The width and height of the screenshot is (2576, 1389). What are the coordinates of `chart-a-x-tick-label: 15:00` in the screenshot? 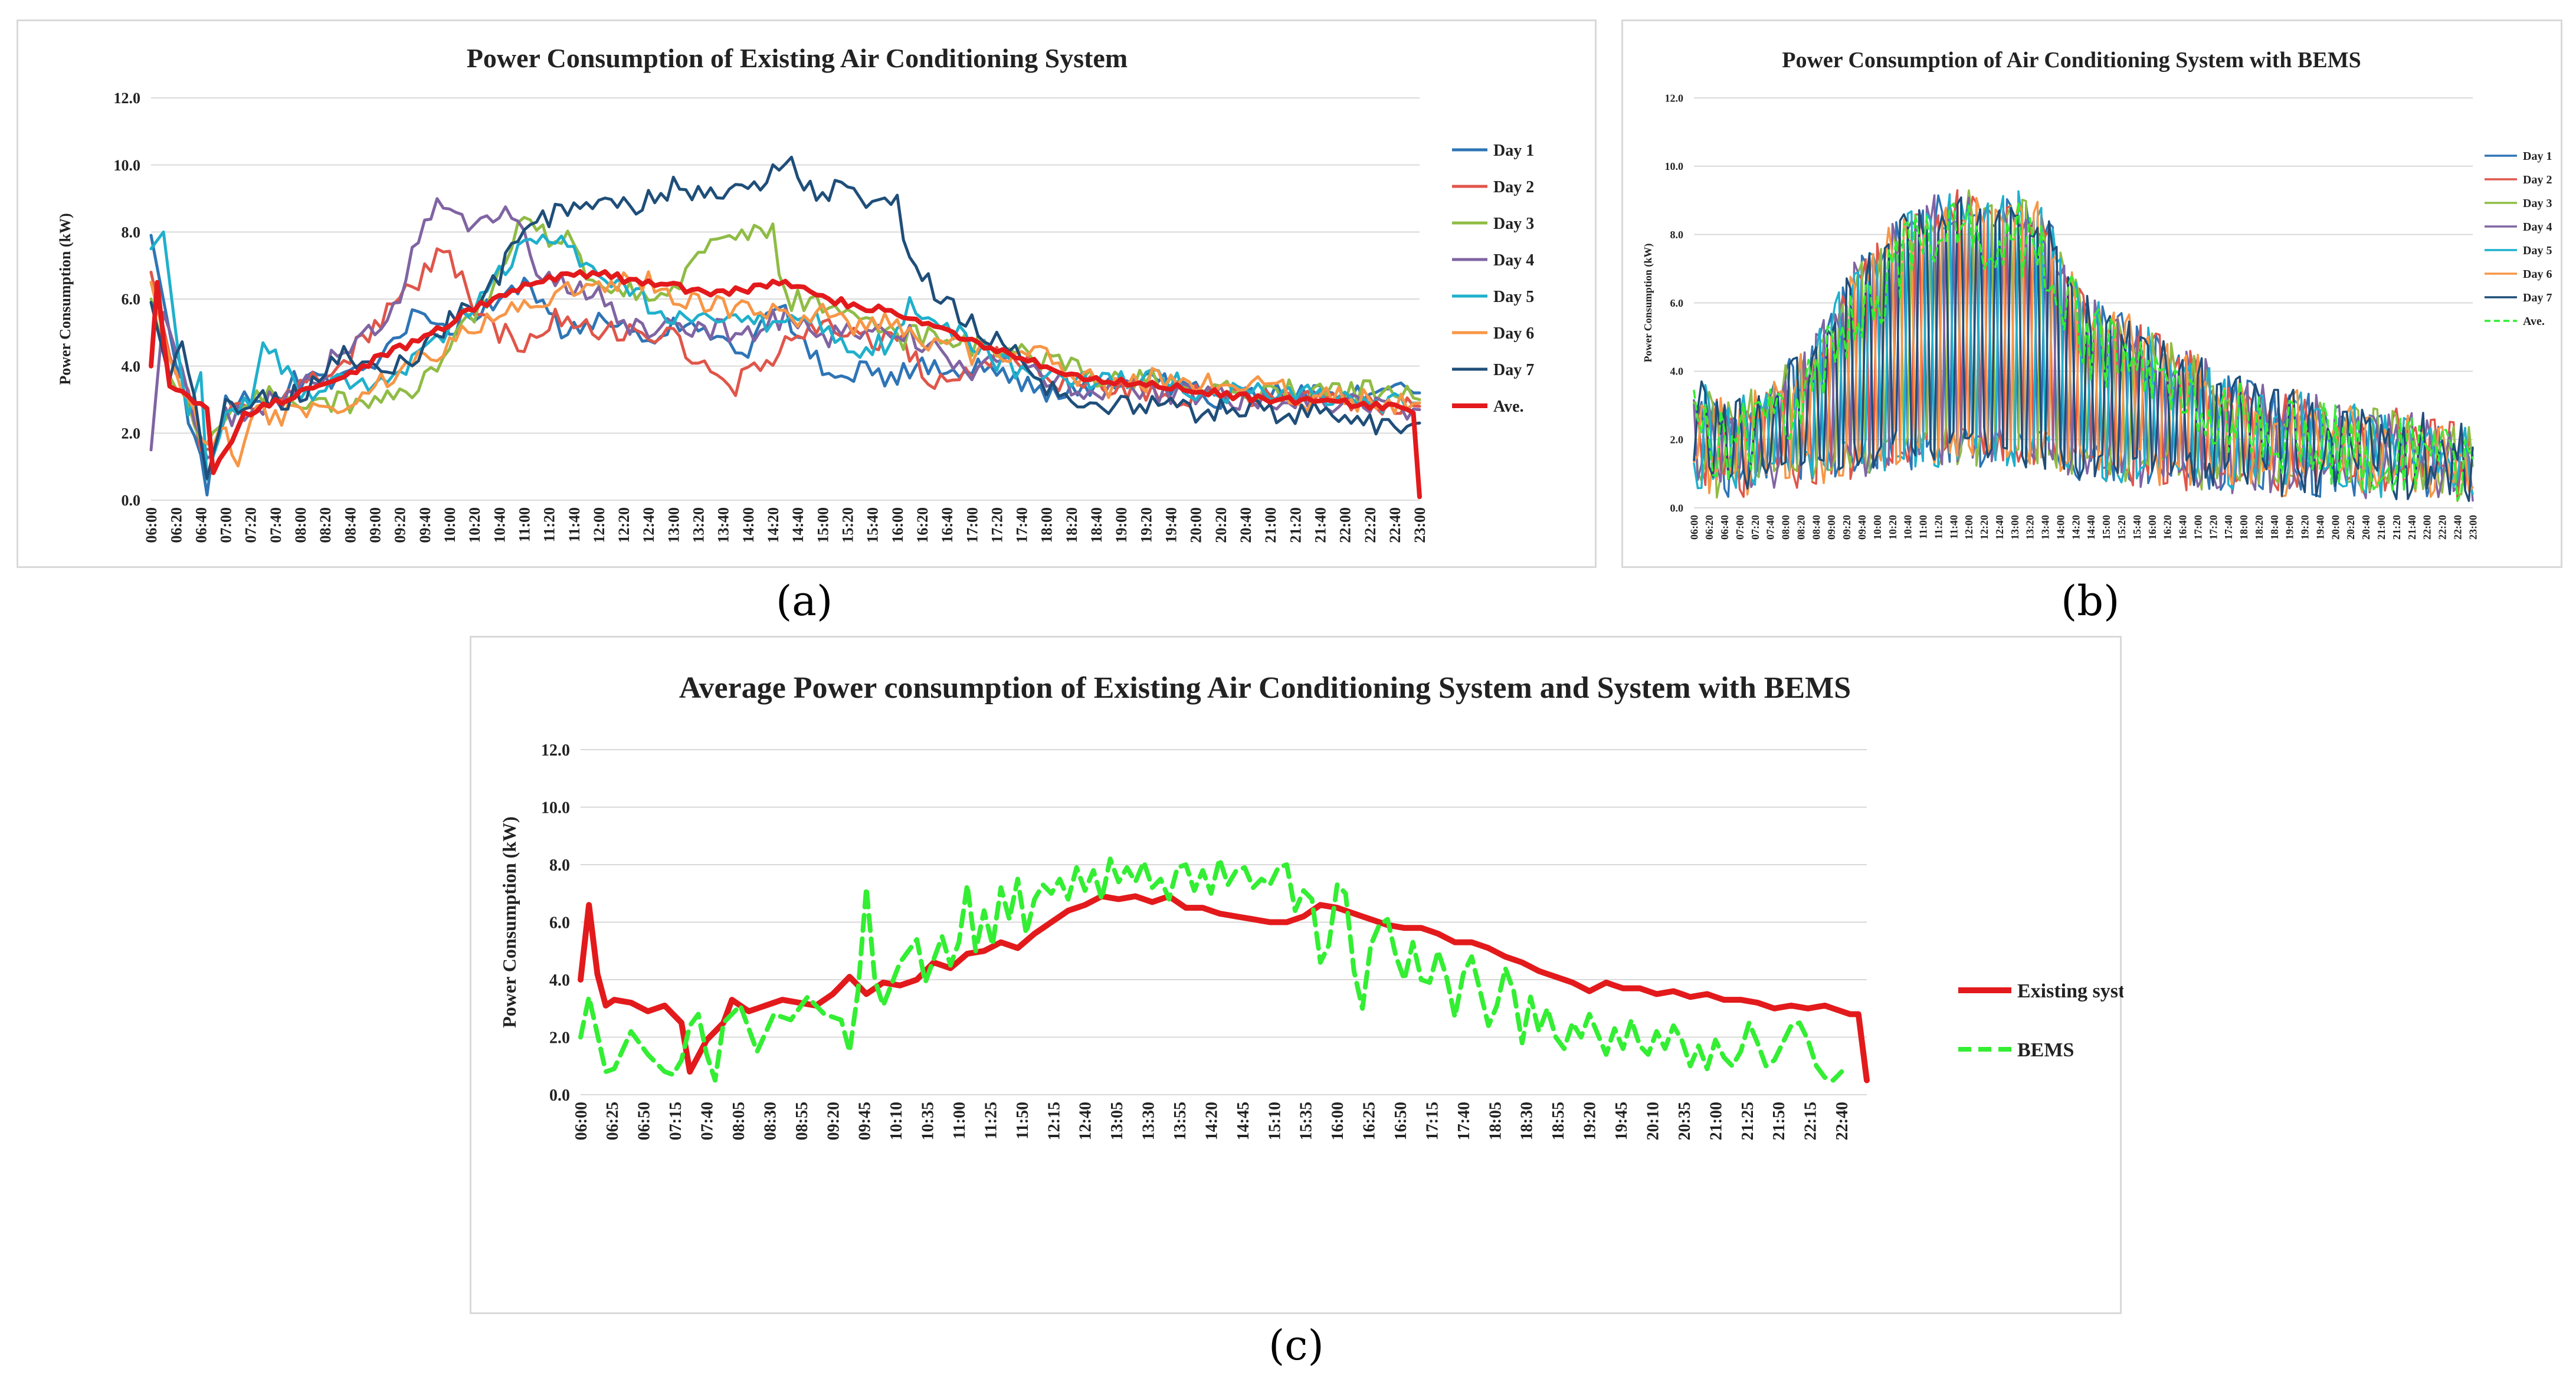 It's located at (822, 525).